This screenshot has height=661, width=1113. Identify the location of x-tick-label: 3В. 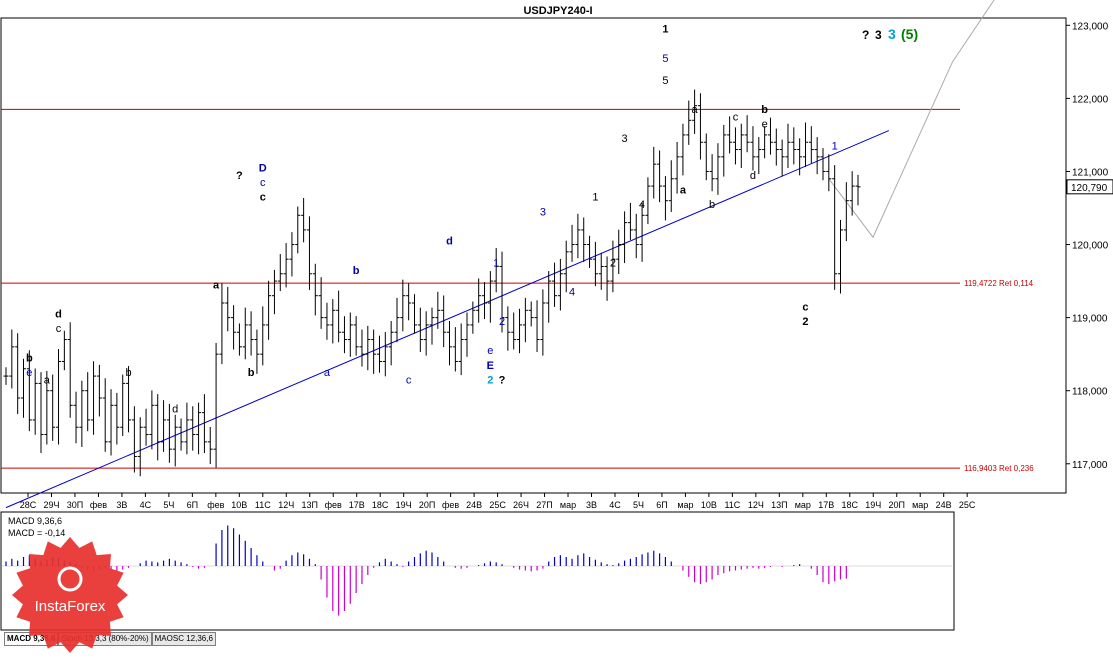
(121, 505).